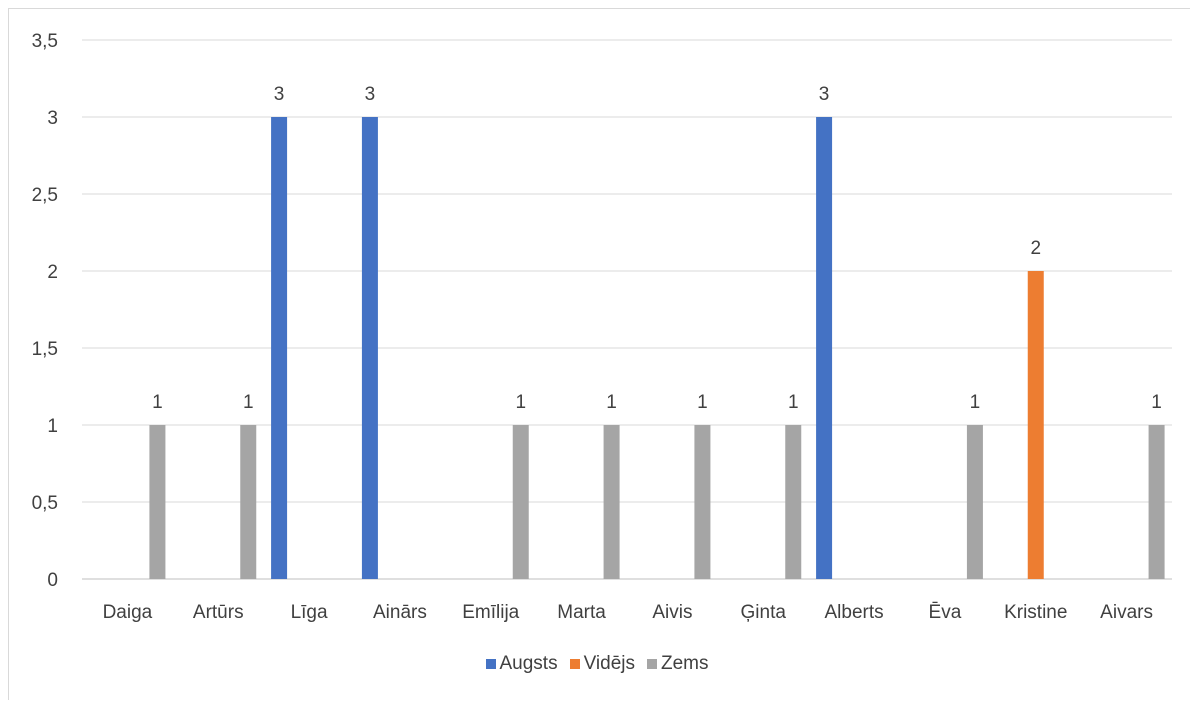  Describe the element at coordinates (764, 612) in the screenshot. I see `x-category-label: Ģinta` at that location.